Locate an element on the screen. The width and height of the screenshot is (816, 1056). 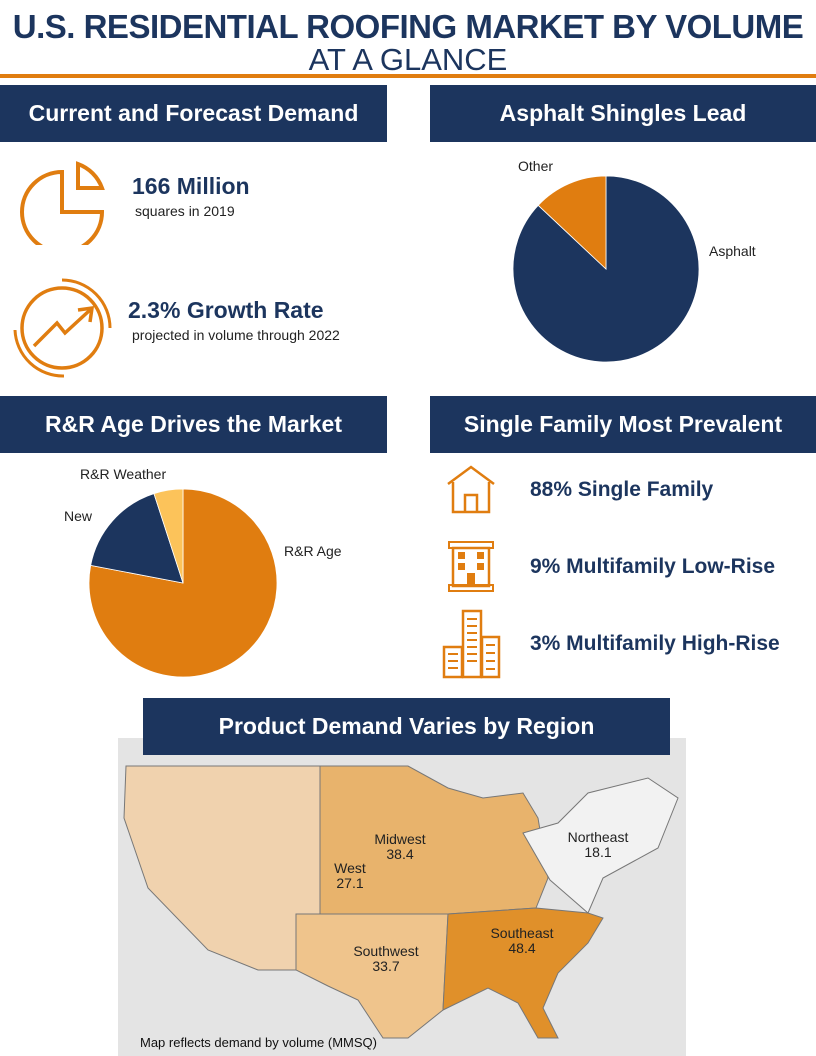
pie-slice-new is located at coordinates (137, 538).